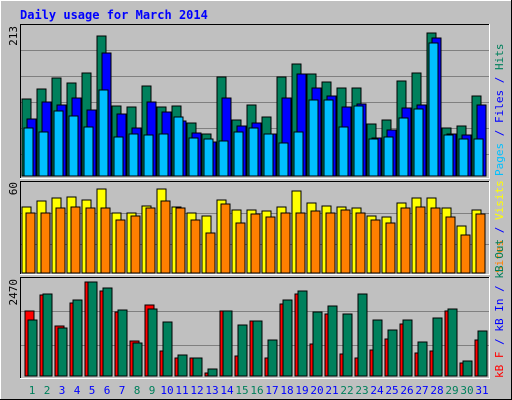 Image resolution: width=512 pixels, height=400 pixels. Describe the element at coordinates (256, 390) in the screenshot. I see `day-label-16: 16` at that location.